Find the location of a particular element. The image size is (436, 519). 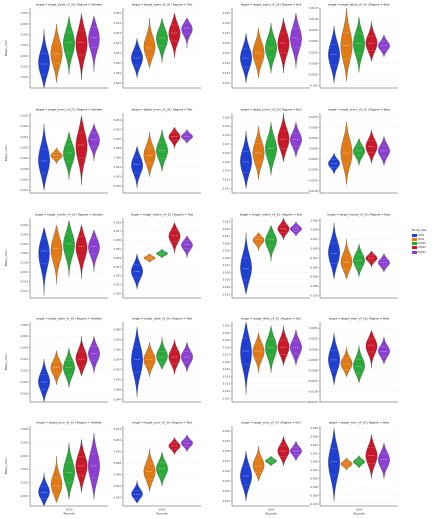

x-axis-label: Rounds is located at coordinates (161, 514).